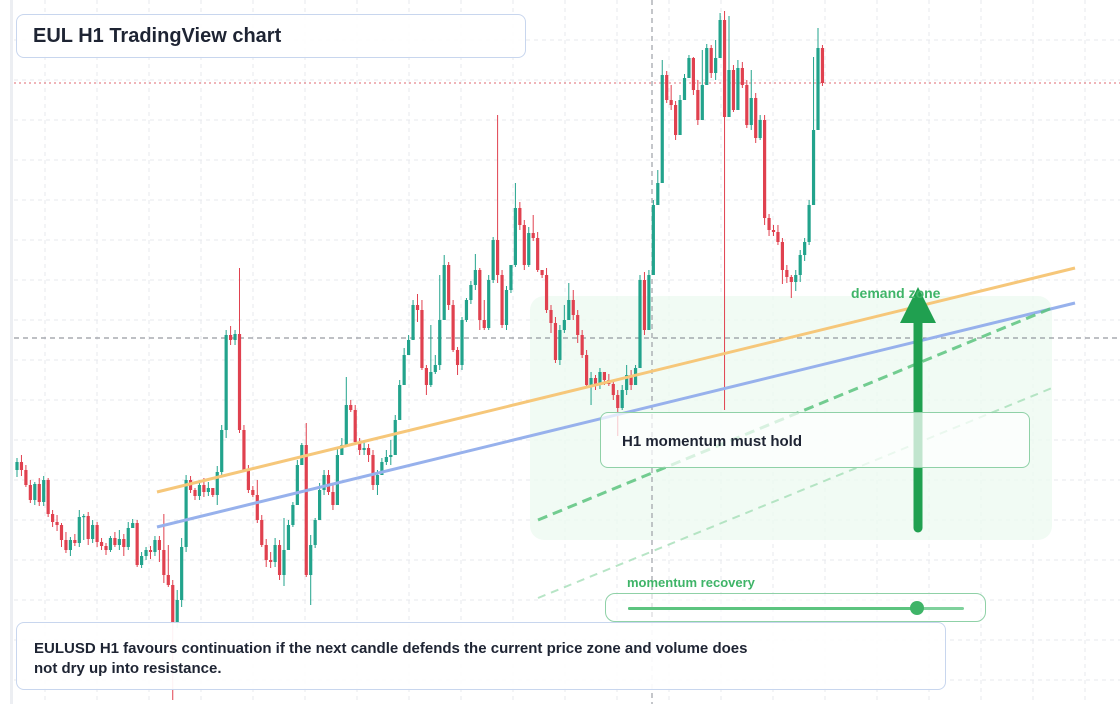 This screenshot has height=704, width=1120. Describe the element at coordinates (916, 608) in the screenshot. I see `momentum-knob` at that location.